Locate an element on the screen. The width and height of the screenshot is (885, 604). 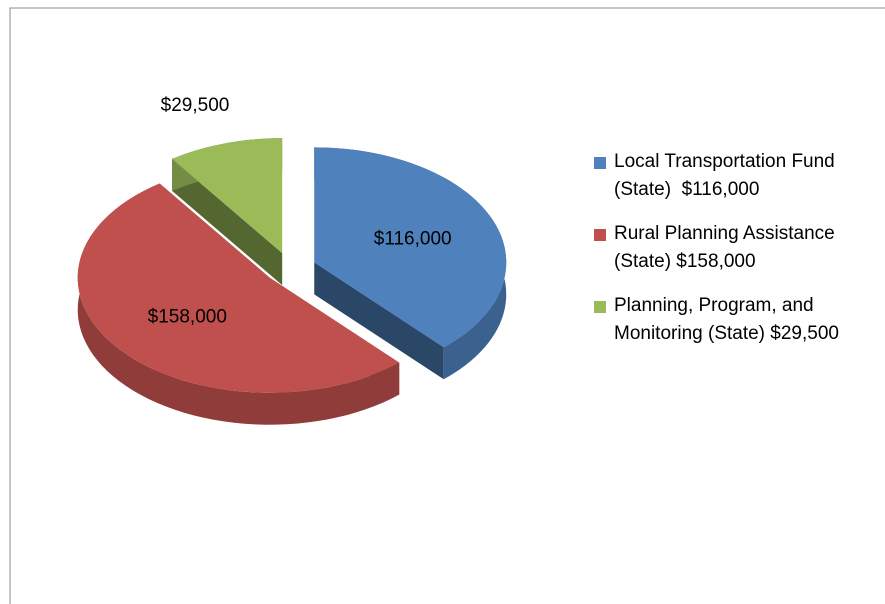
slice: $116,000 is located at coordinates (410, 263).